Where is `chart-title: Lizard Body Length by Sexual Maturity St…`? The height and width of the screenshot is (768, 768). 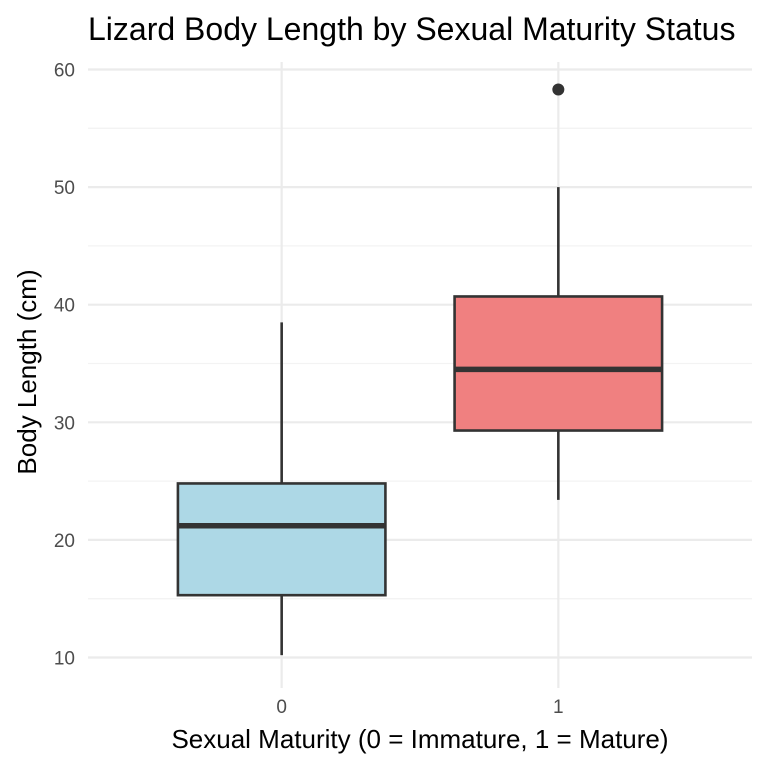
chart-title: Lizard Body Length by Sexual Maturity St… is located at coordinates (411, 29).